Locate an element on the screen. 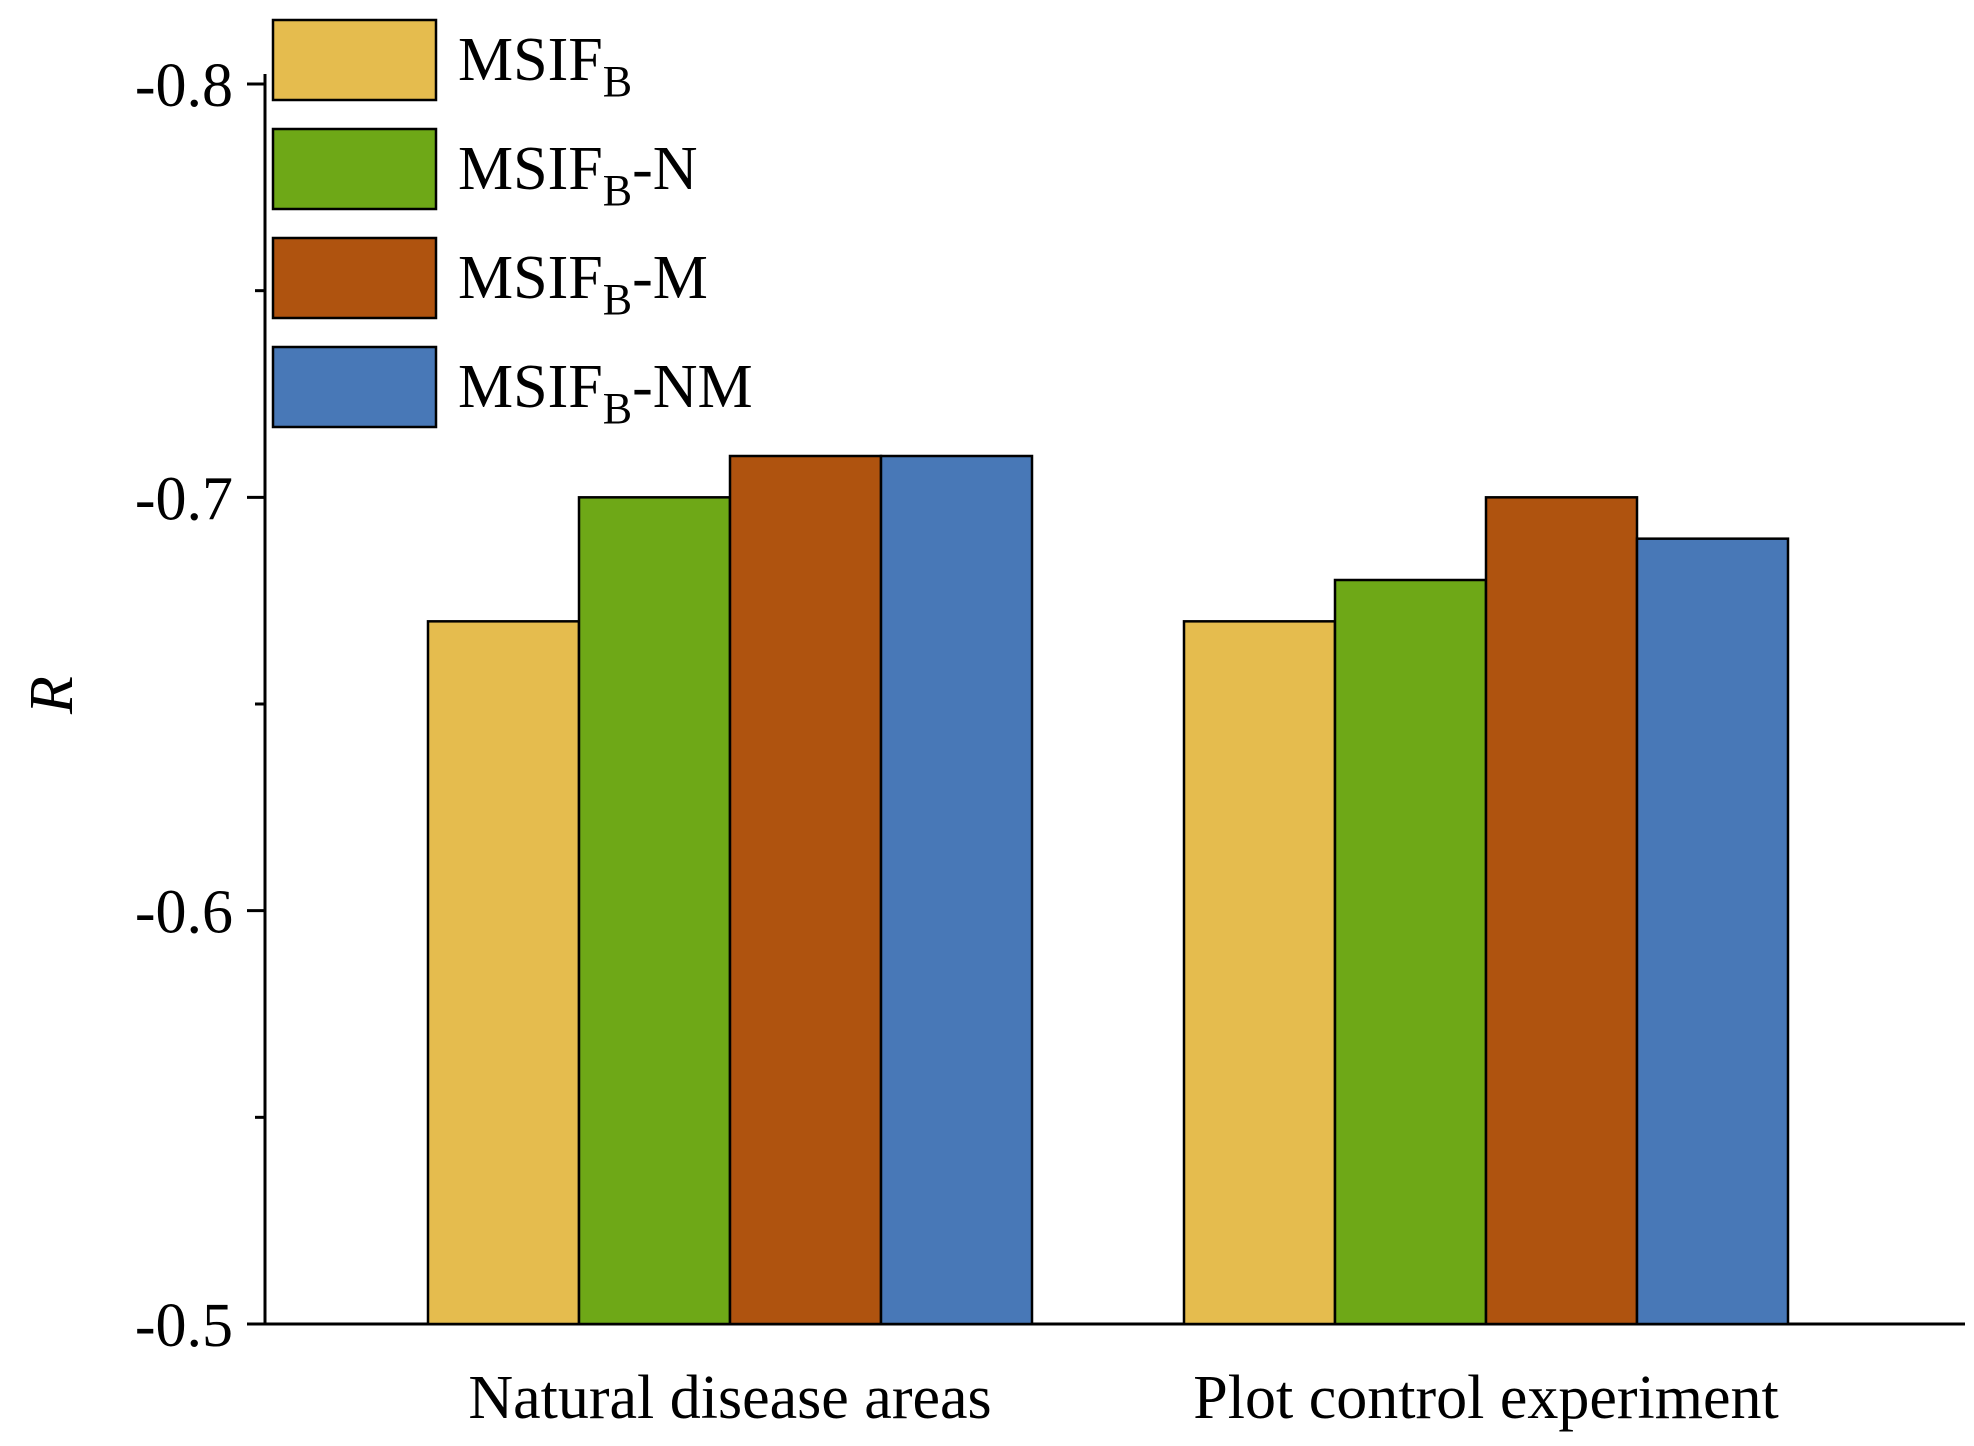 The image size is (1974, 1446). bar-msifb-natural-disease-areas is located at coordinates (503, 973).